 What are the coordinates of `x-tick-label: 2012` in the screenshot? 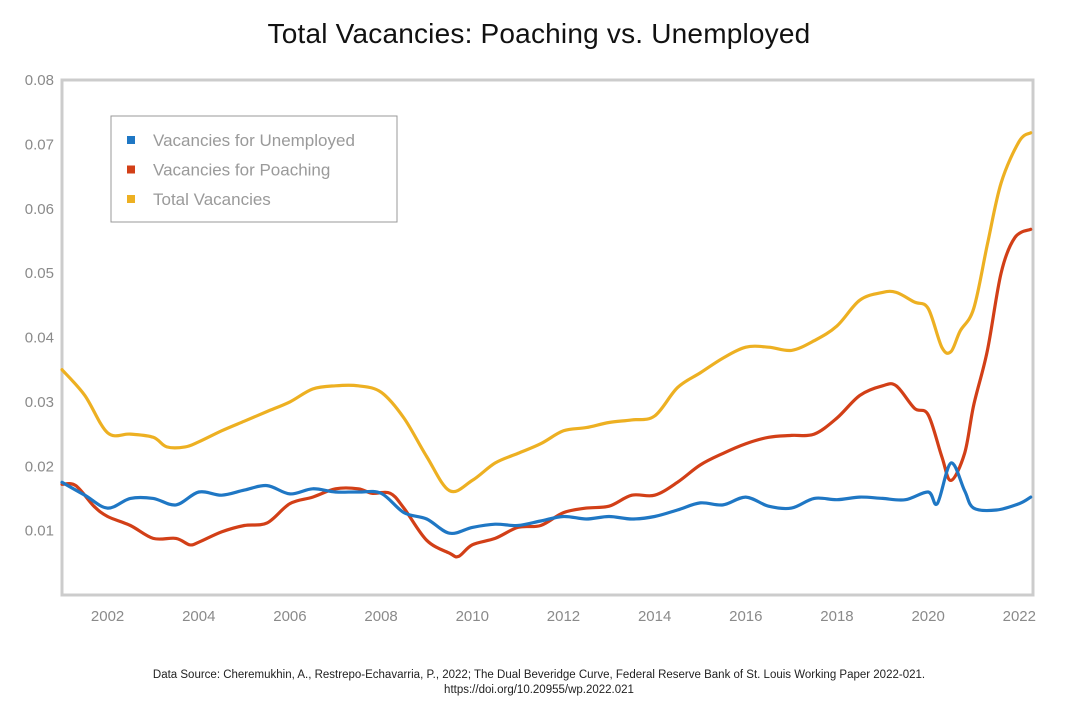 It's located at (563, 616).